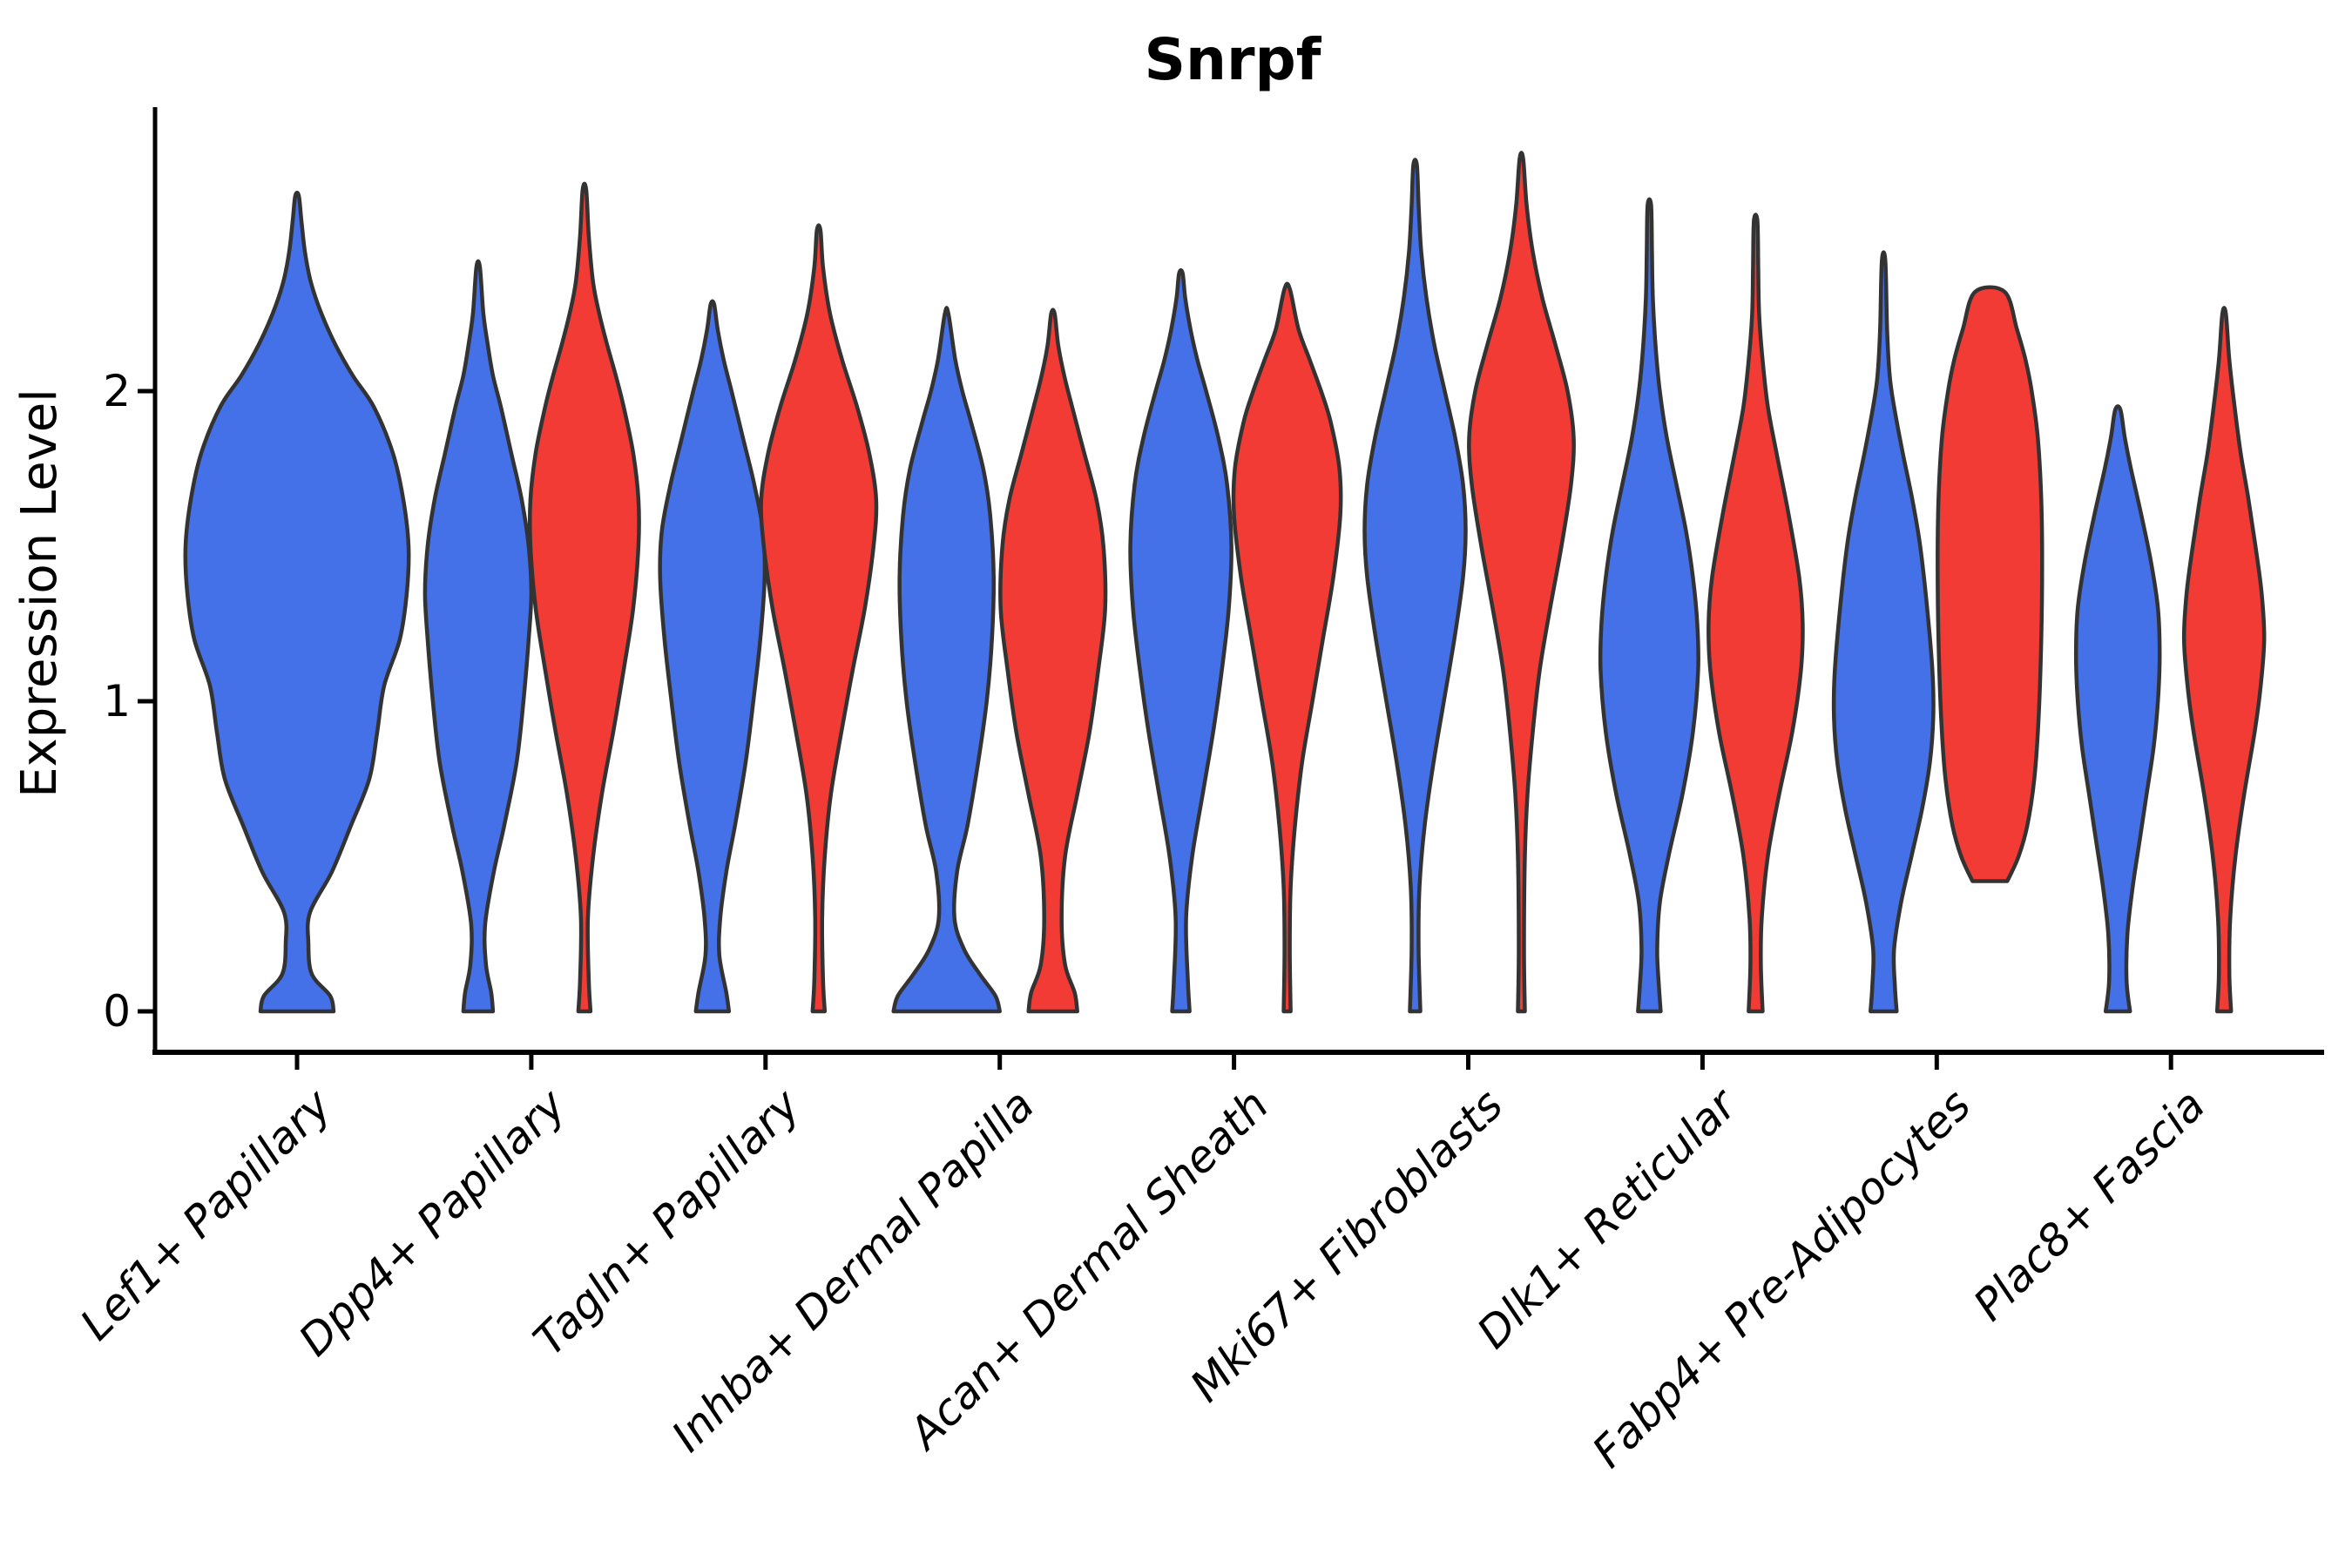 This screenshot has height=1568, width=2352. I want to click on violin-tagln-papillary-blue, so click(712, 657).